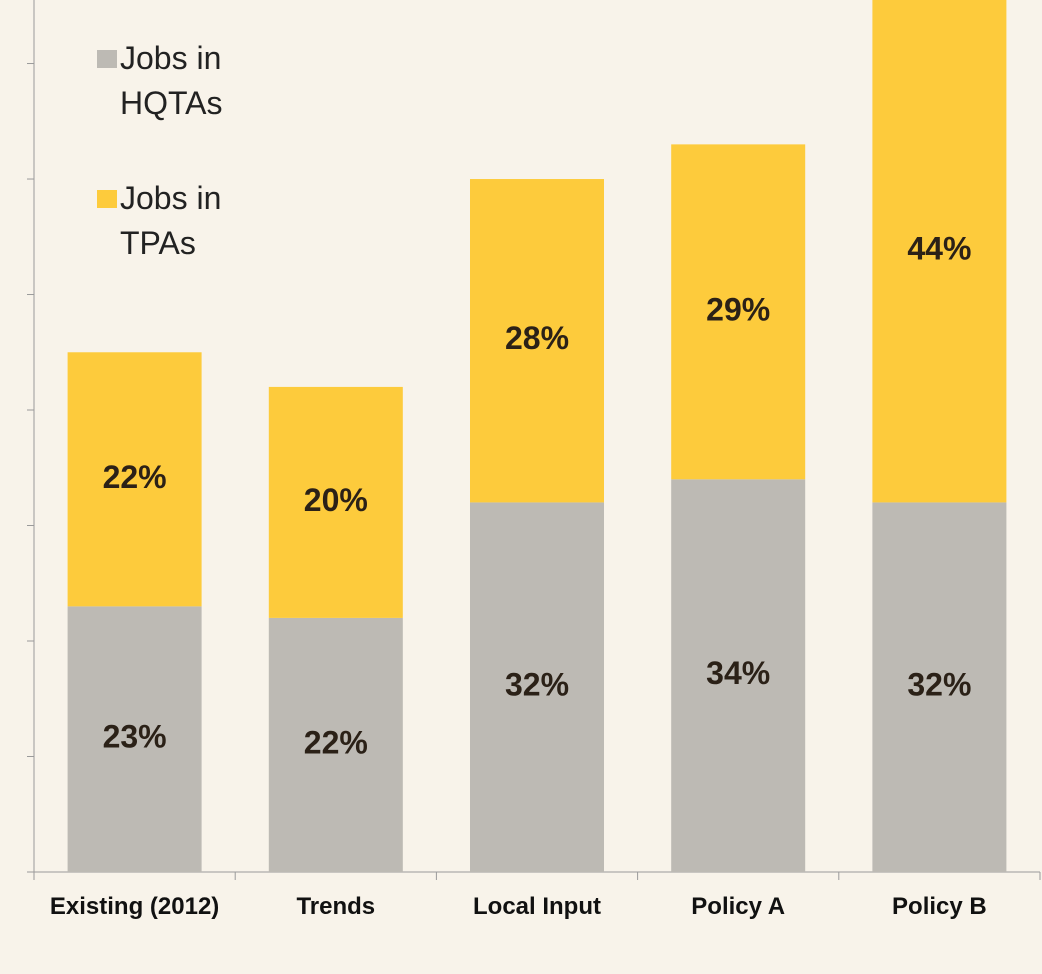  What do you see at coordinates (171, 80) in the screenshot?
I see `legend-label: Jobs in HQTAs` at bounding box center [171, 80].